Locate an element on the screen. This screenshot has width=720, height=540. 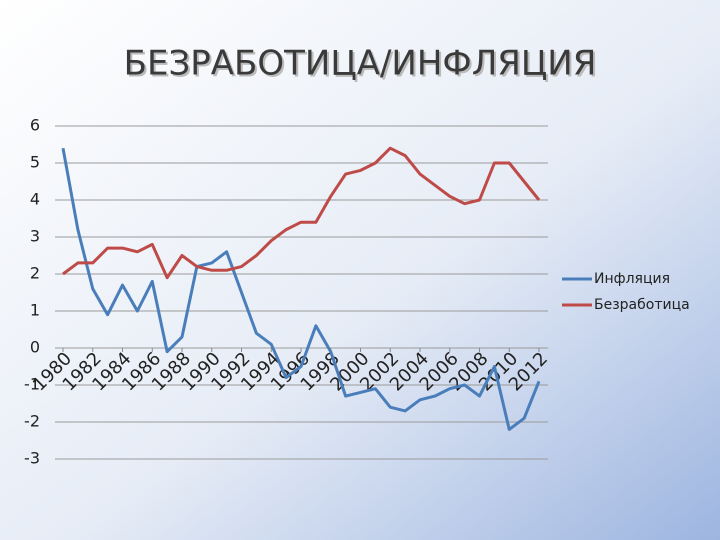
chart-title: БЕЗРАБОТИЦА/ИНФЛЯЦИЯ is located at coordinates (360, 64).